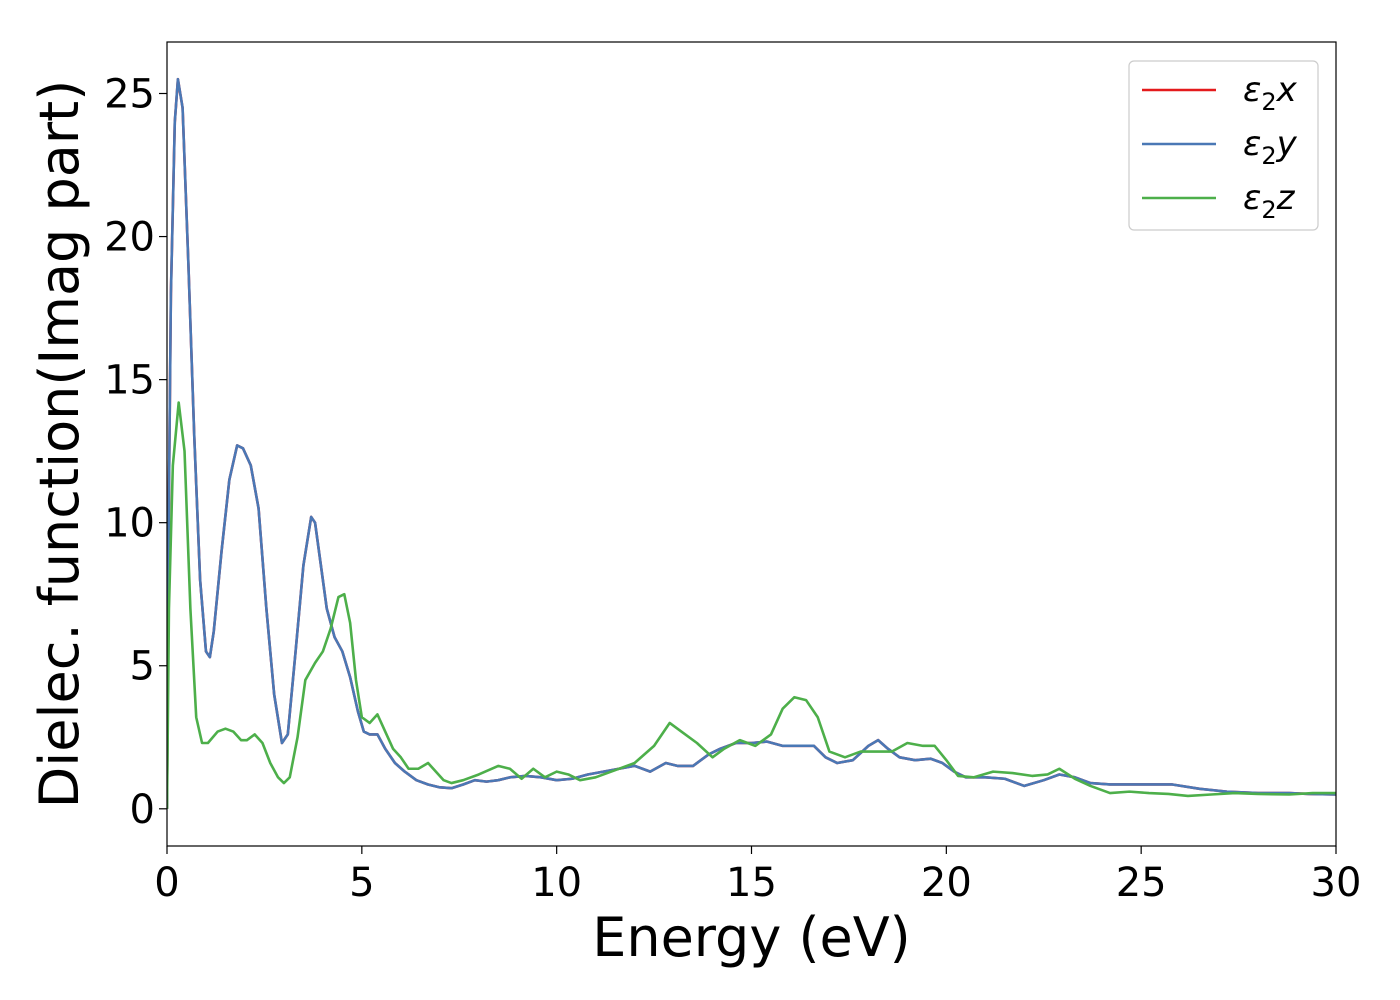 This screenshot has height=1000, width=1400. Describe the element at coordinates (946, 883) in the screenshot. I see `x-tick-label: 20` at that location.